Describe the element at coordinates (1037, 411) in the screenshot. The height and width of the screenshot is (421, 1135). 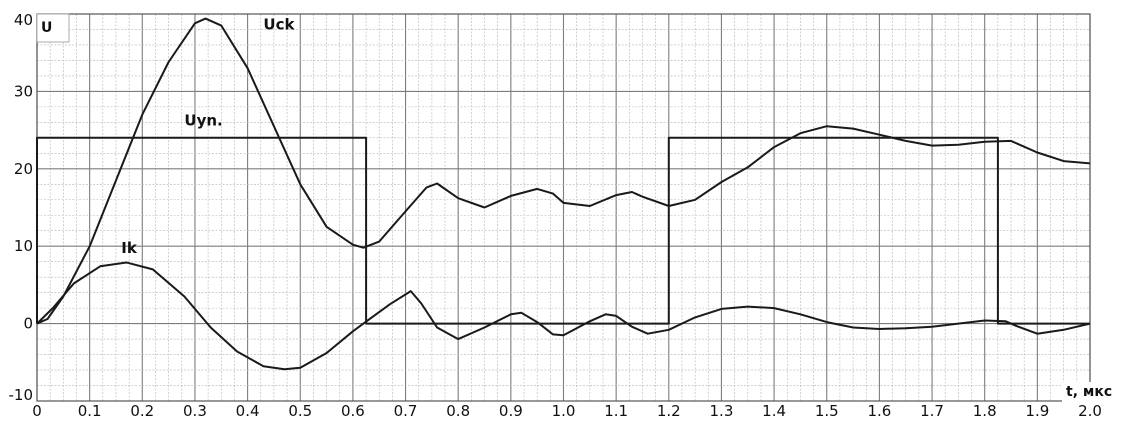
I see `x-tick-label: 1.9` at that location.